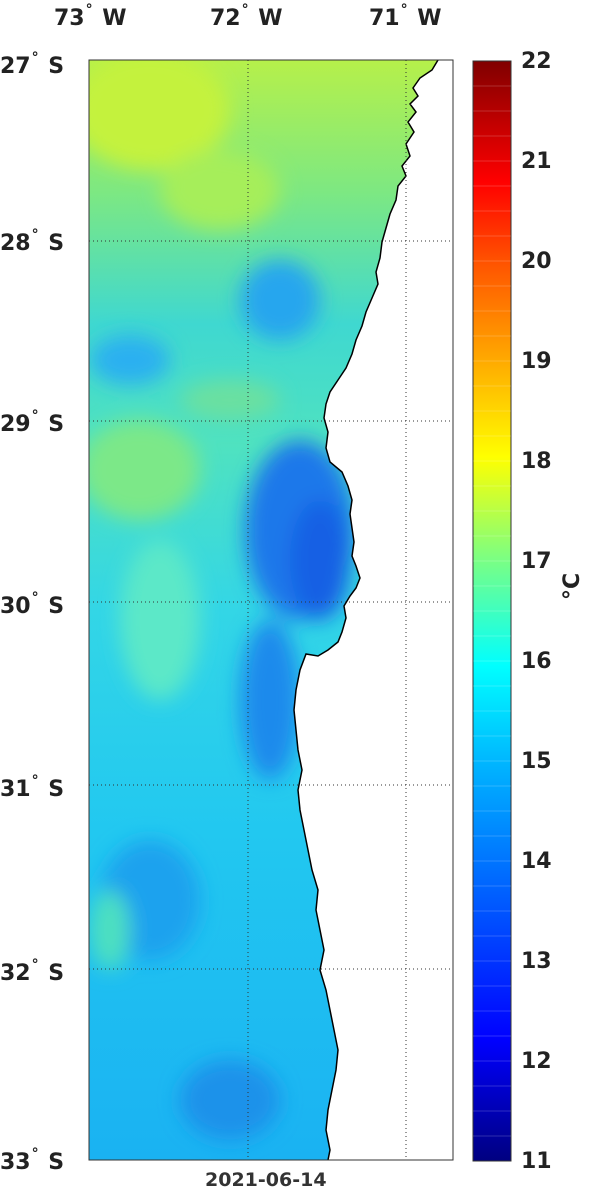 Image resolution: width=593 pixels, height=1191 pixels. What do you see at coordinates (32, 64) in the screenshot?
I see `lat-label-27s: 27° S` at bounding box center [32, 64].